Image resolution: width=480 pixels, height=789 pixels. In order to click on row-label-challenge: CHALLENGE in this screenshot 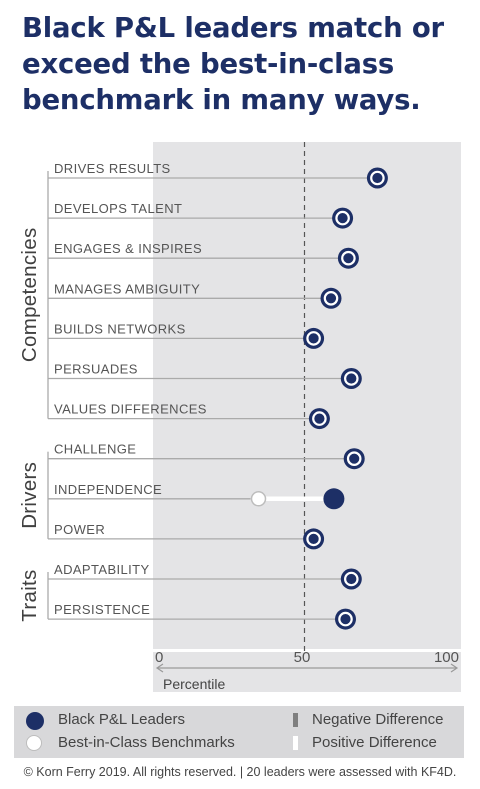, I will do `click(95, 449)`.